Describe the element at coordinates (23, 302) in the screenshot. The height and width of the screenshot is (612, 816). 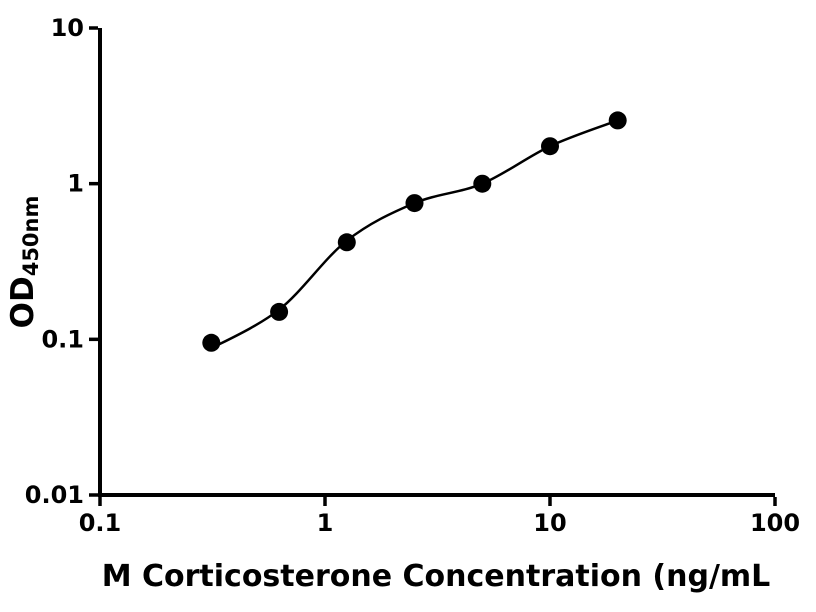
I see `y-axis-title-main: OD` at that location.